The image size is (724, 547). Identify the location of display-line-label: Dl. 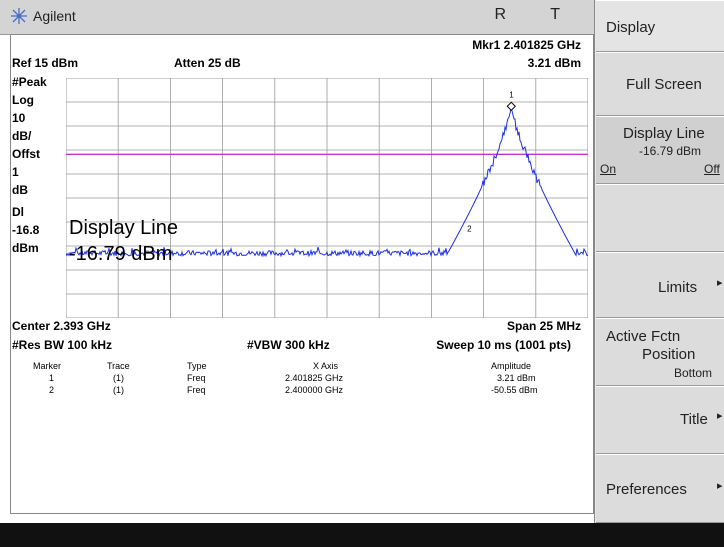
(18, 212).